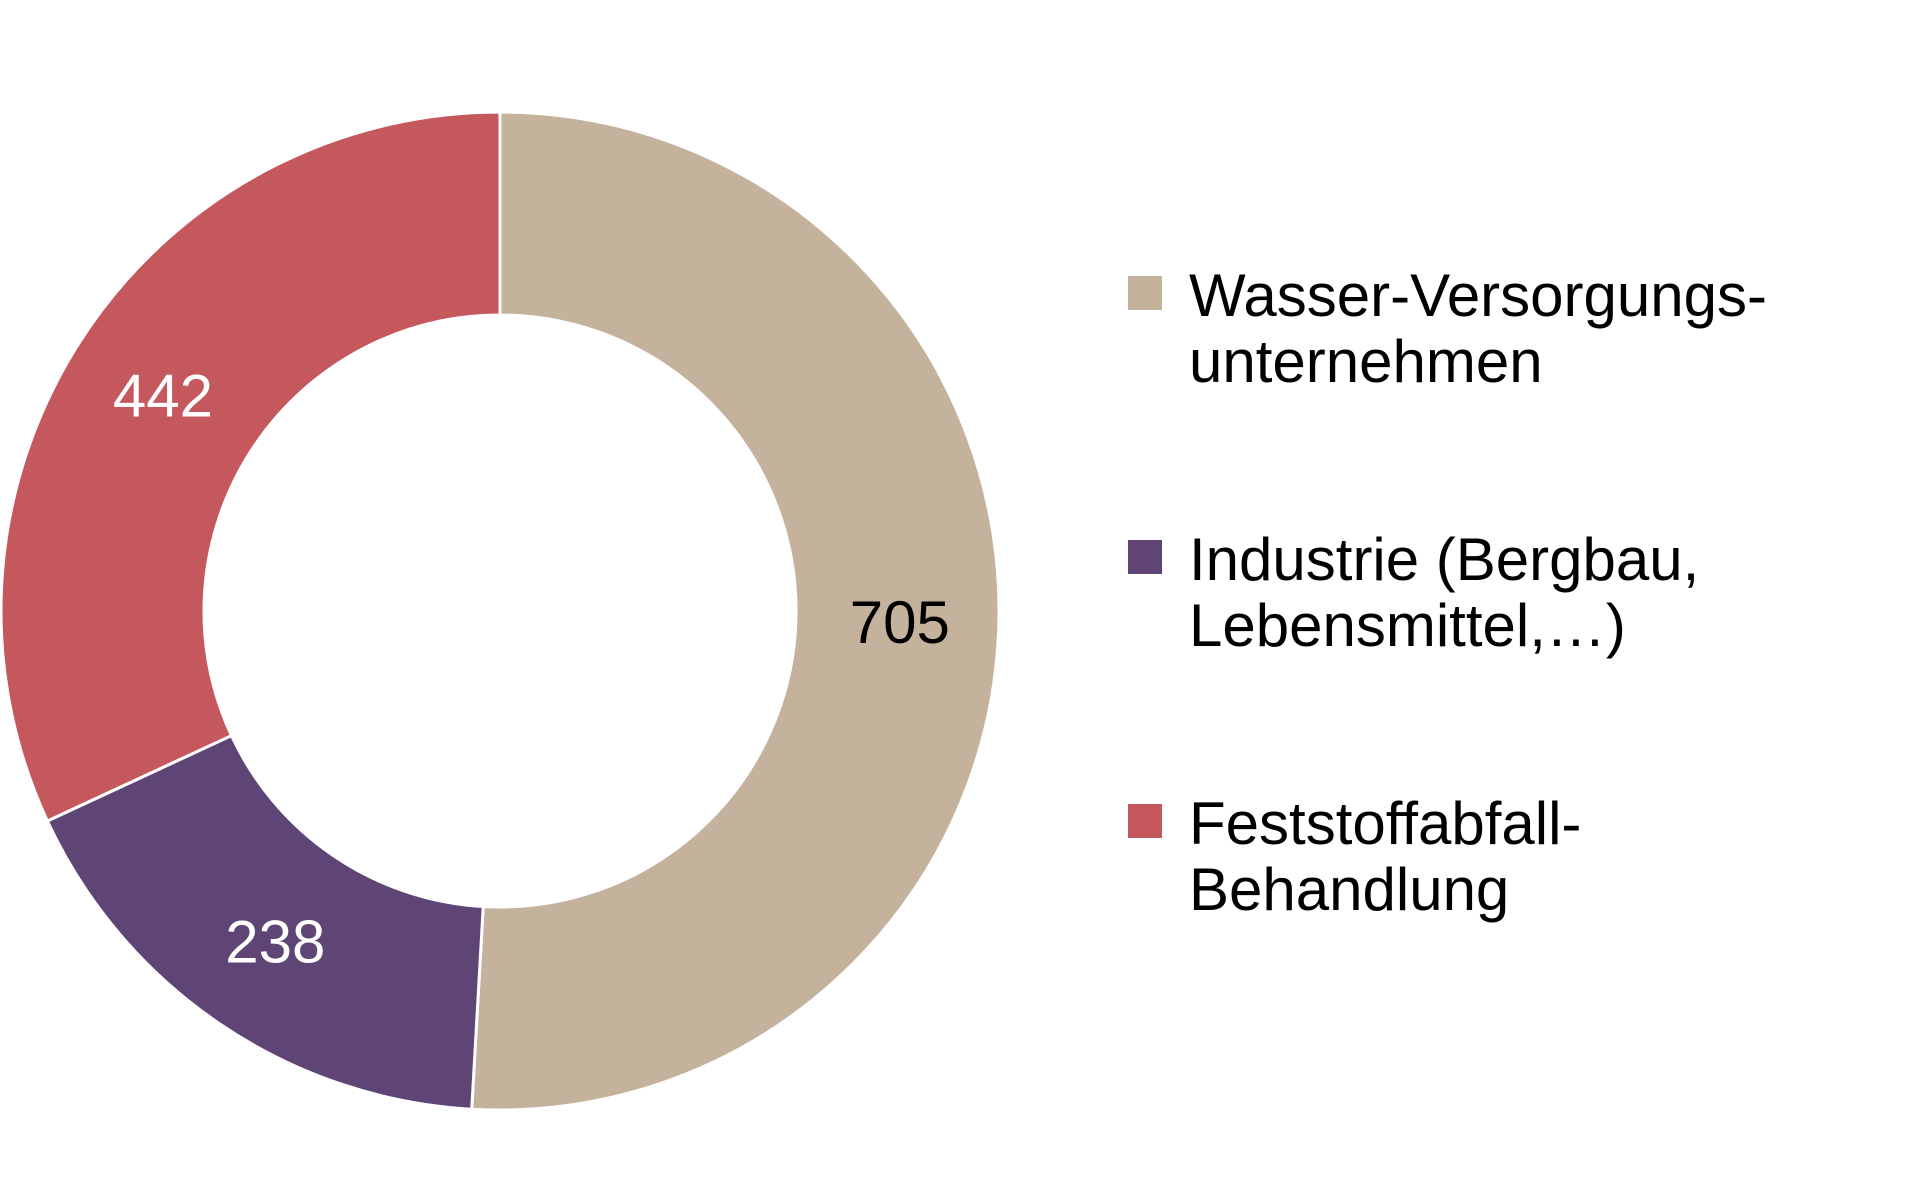 Image resolution: width=1920 pixels, height=1200 pixels. I want to click on legend-label-line: Feststoffabfall-, so click(1385, 823).